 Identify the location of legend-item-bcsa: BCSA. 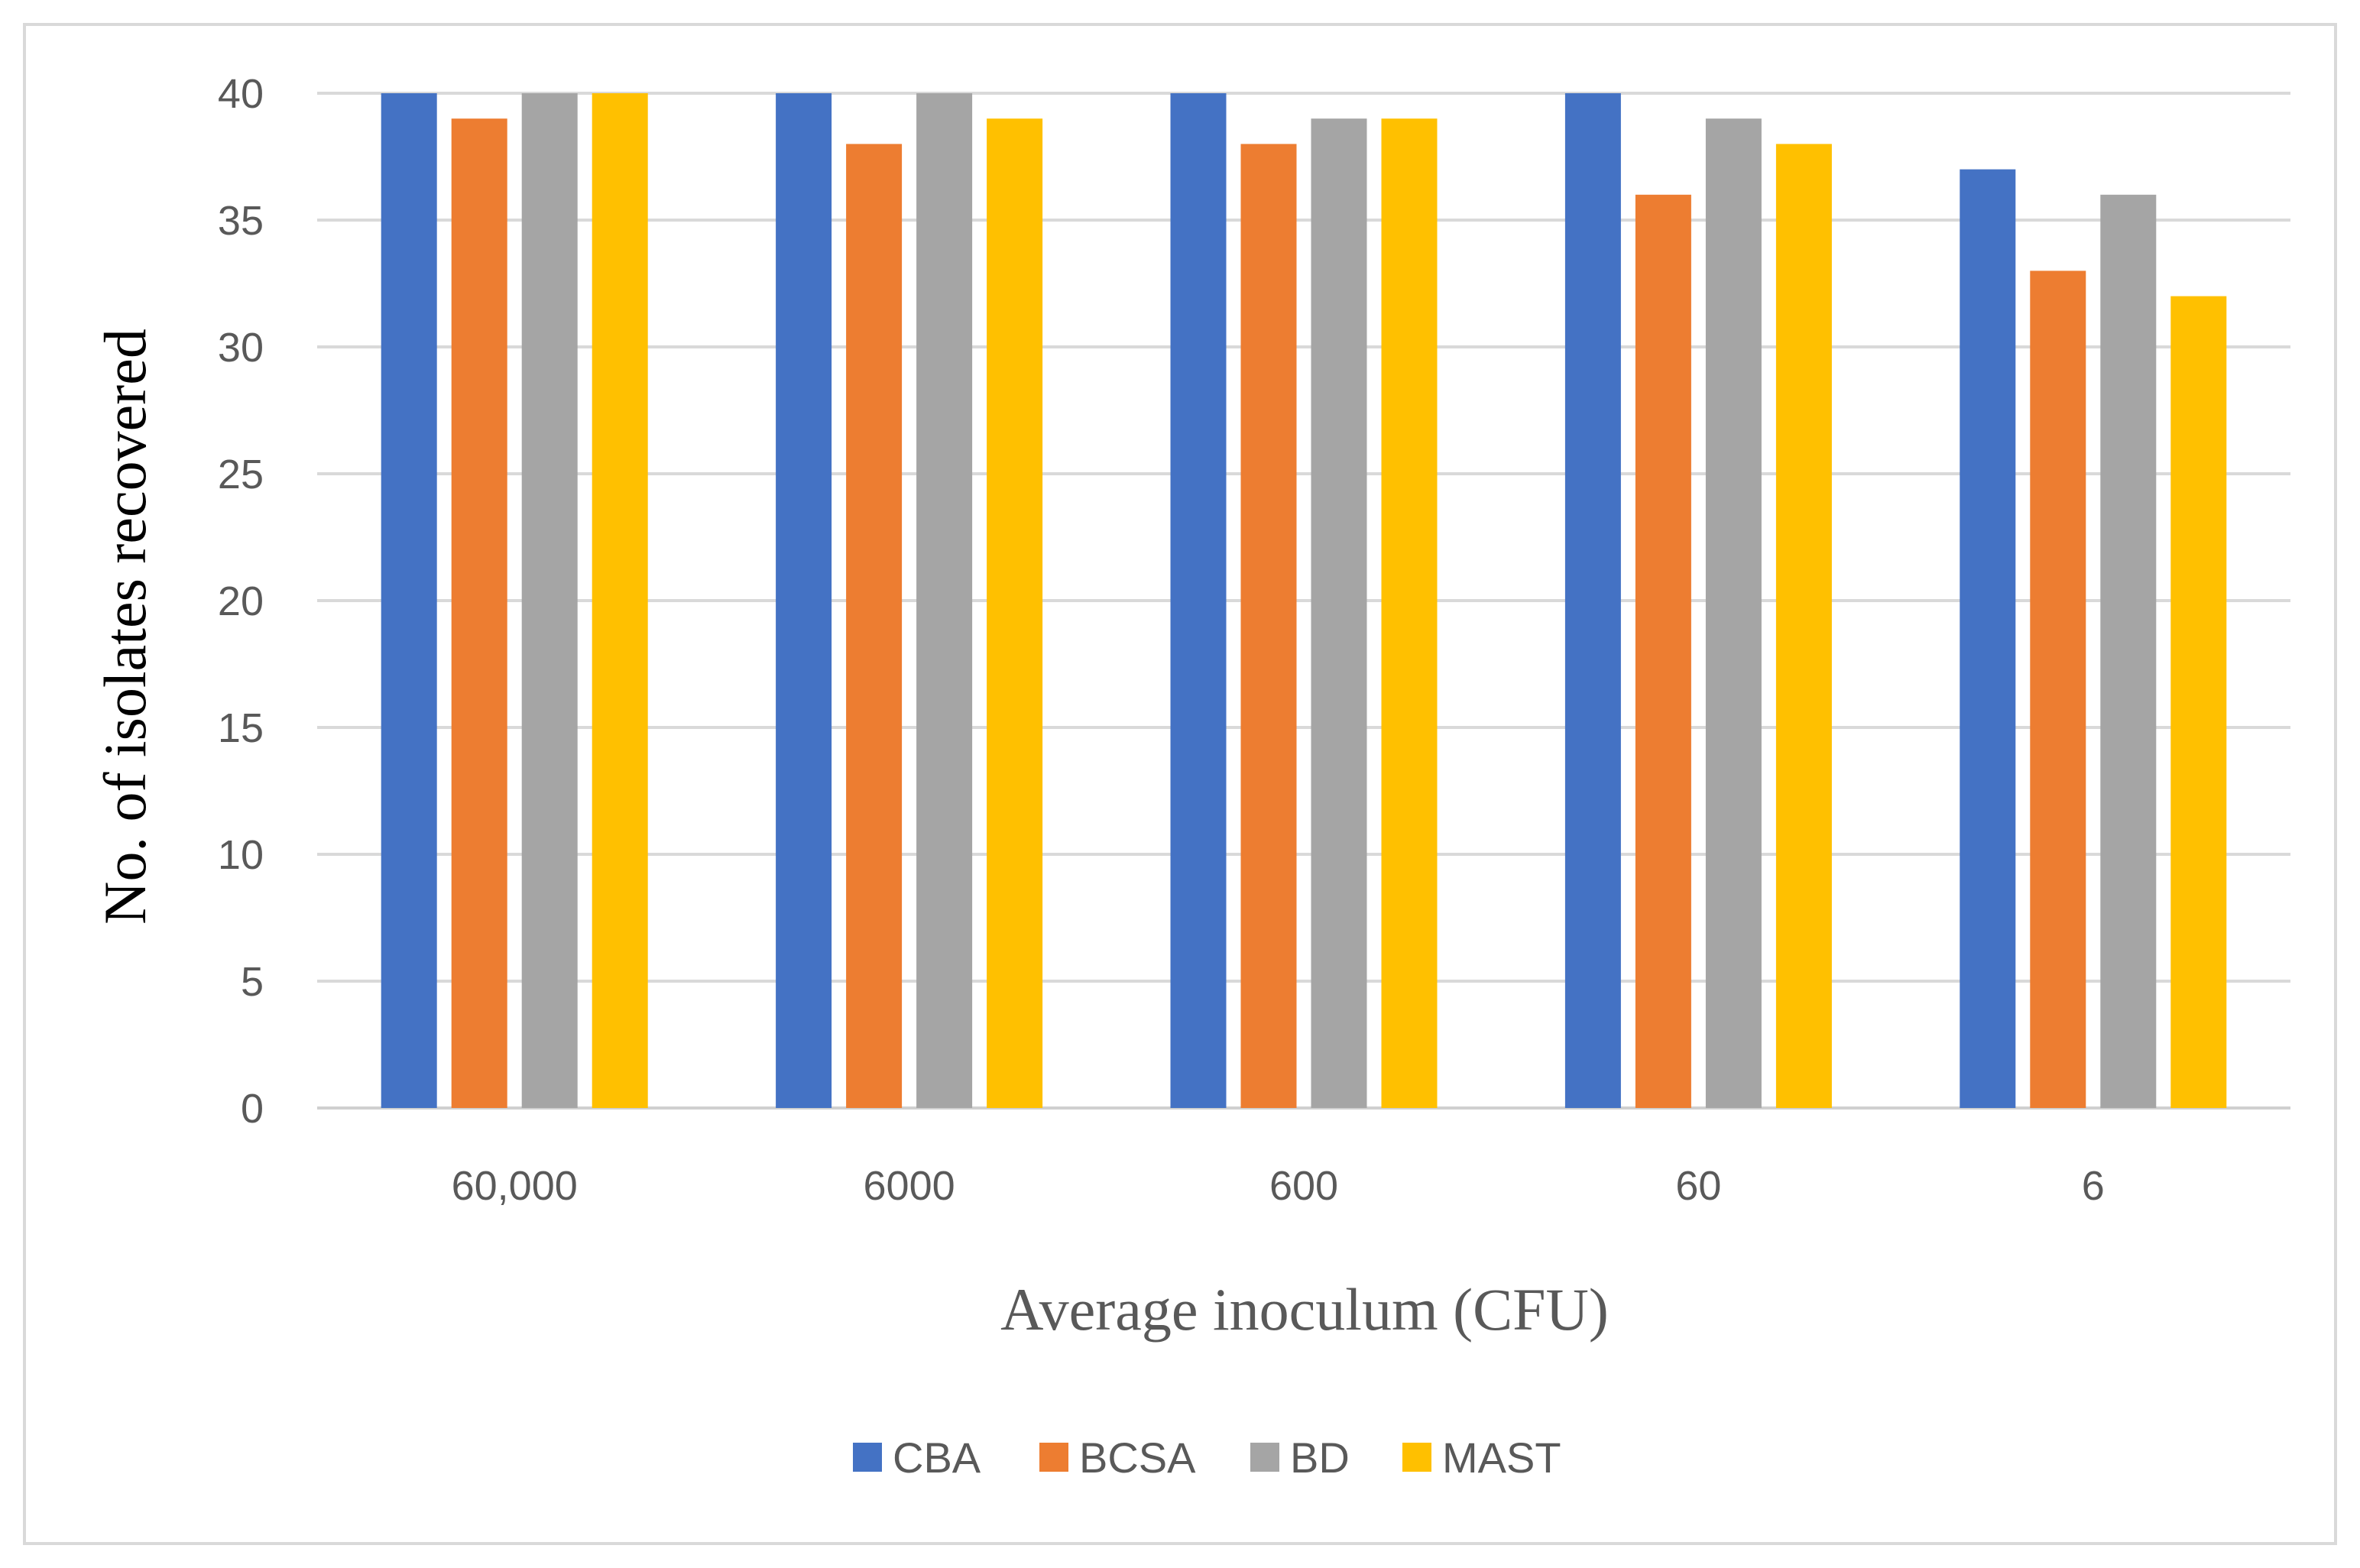
(1117, 1458).